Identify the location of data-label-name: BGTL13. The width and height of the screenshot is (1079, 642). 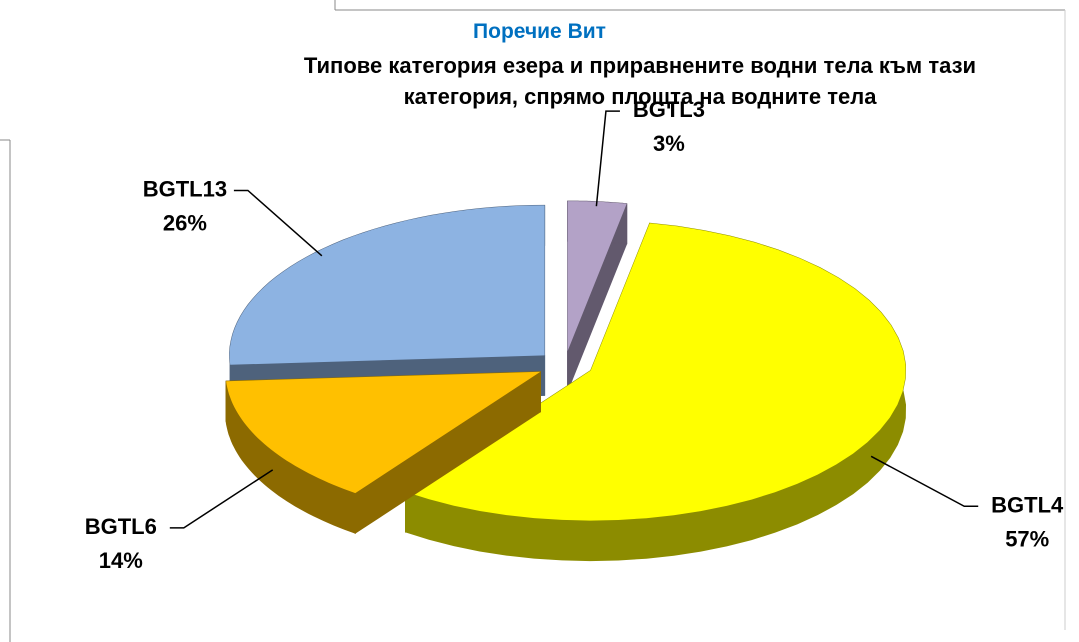
(185, 188).